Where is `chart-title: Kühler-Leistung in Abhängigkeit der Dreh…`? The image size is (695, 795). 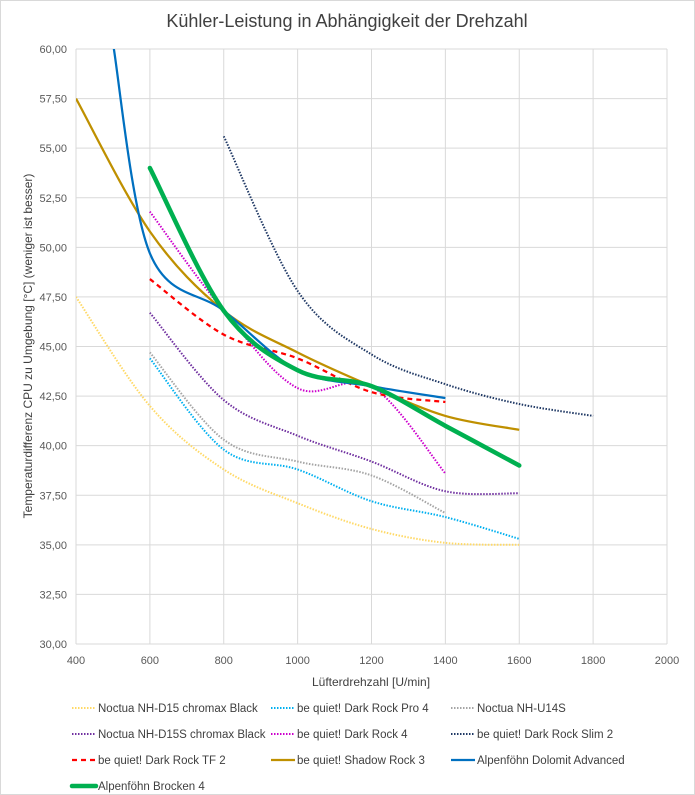 chart-title: Kühler-Leistung in Abhängigkeit der Dreh… is located at coordinates (346, 21).